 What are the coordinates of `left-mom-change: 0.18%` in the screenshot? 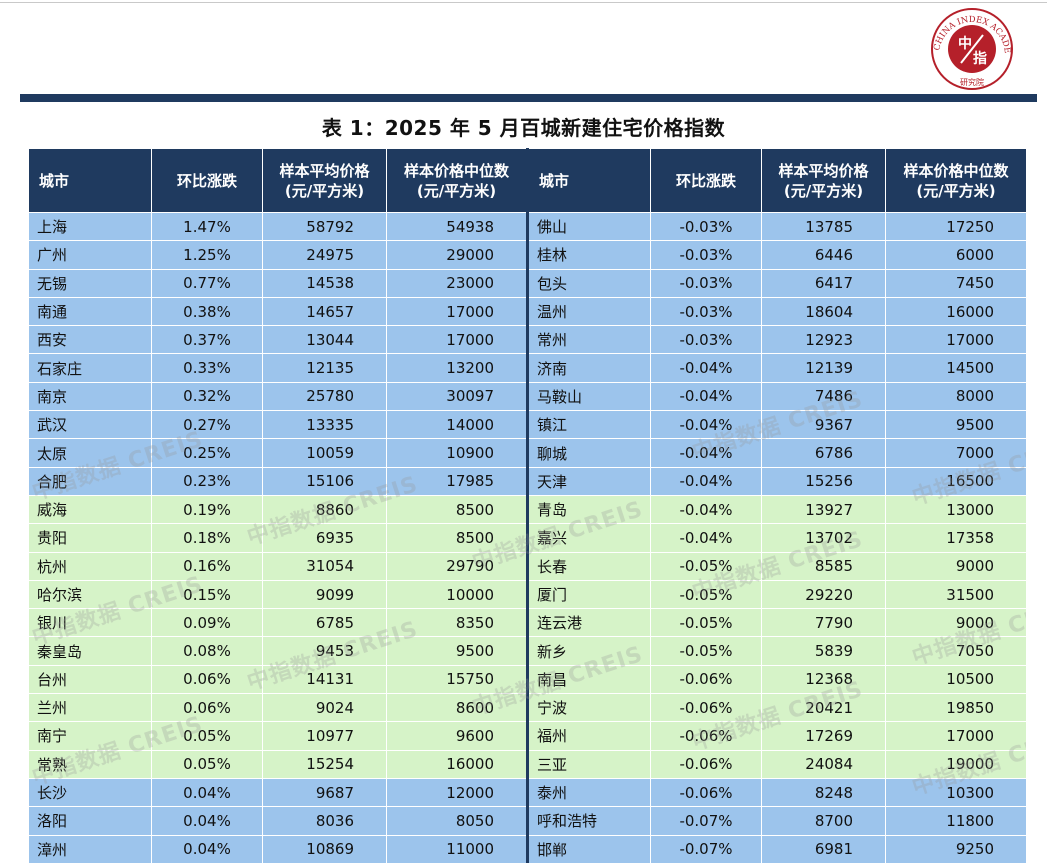 It's located at (207, 538).